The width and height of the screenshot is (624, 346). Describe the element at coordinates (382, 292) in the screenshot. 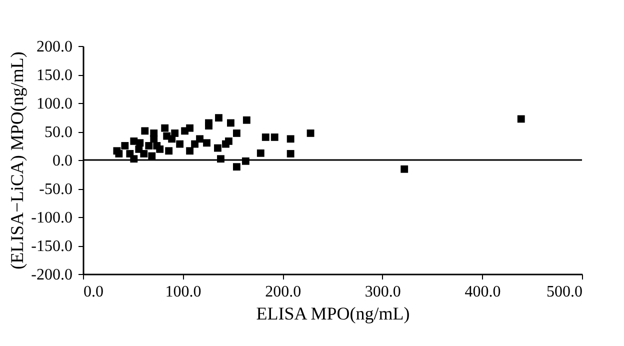

I see `x-tick-label: 300.0` at that location.